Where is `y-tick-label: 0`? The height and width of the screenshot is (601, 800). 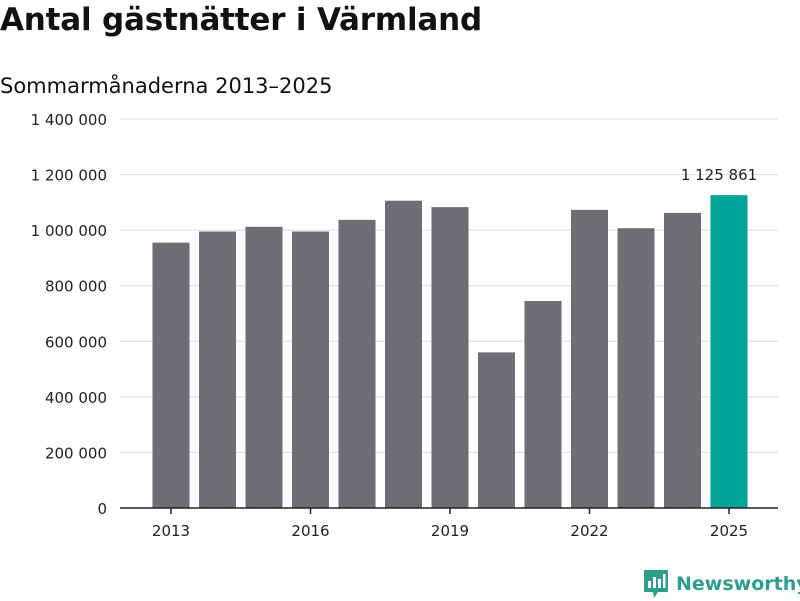 y-tick-label: 0 is located at coordinates (102, 509).